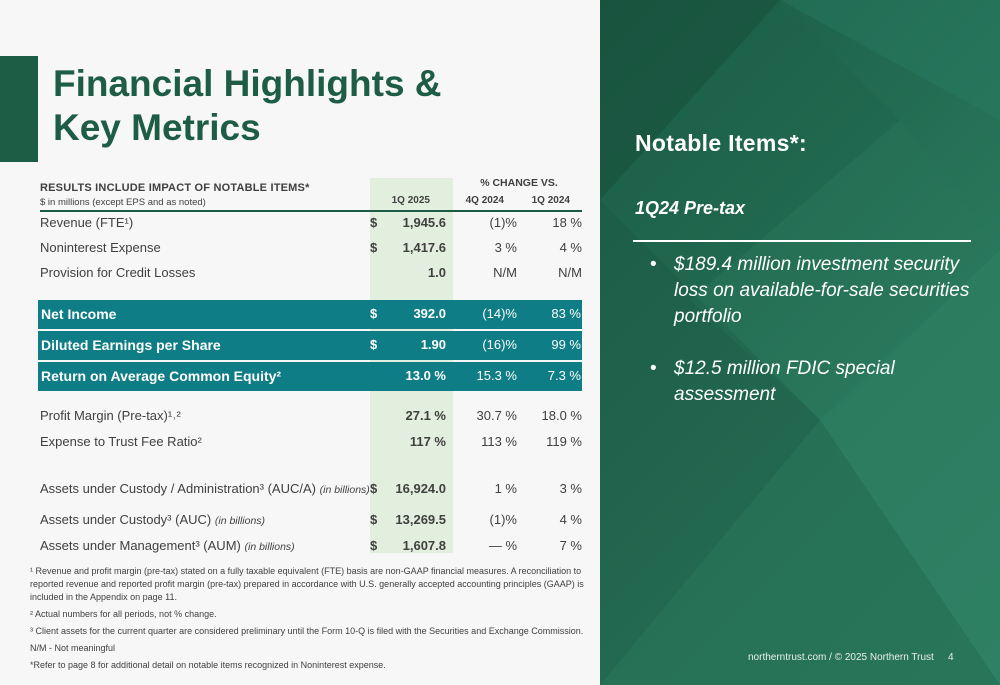 The width and height of the screenshot is (1000, 685). Describe the element at coordinates (424, 222) in the screenshot. I see `row-current-value: 1,945.6` at that location.